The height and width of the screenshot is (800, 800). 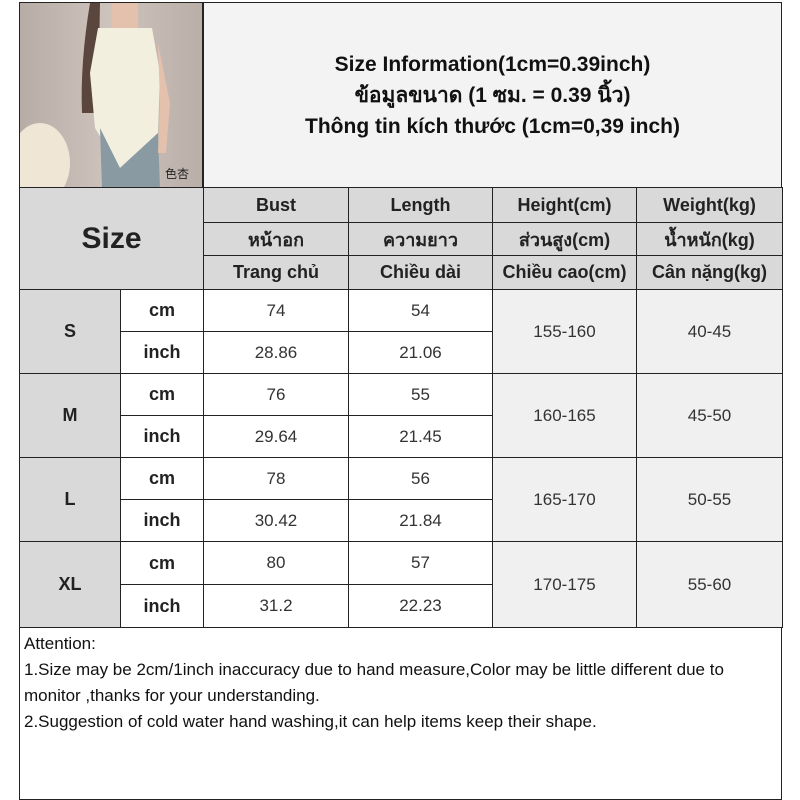 I want to click on product-photo: 色杏, so click(x=111, y=95).